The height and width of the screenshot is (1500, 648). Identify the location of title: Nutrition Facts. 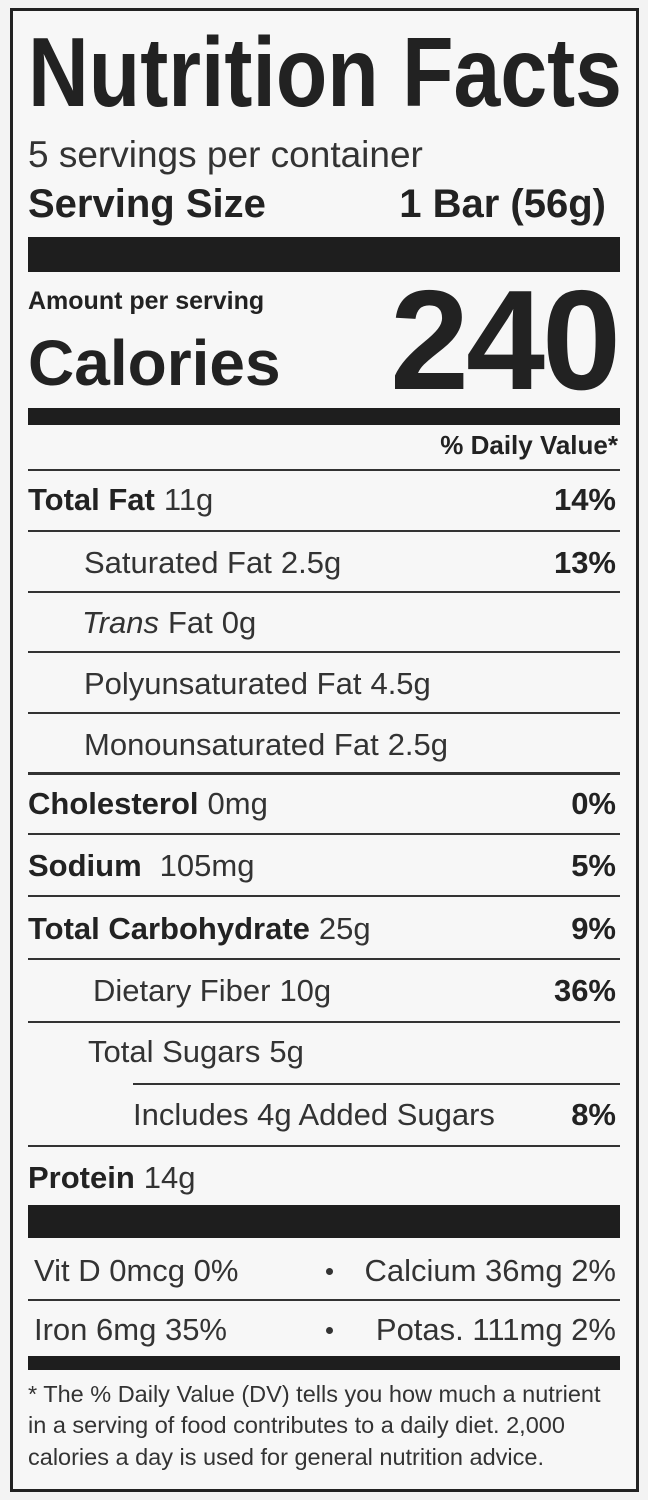
(325, 68).